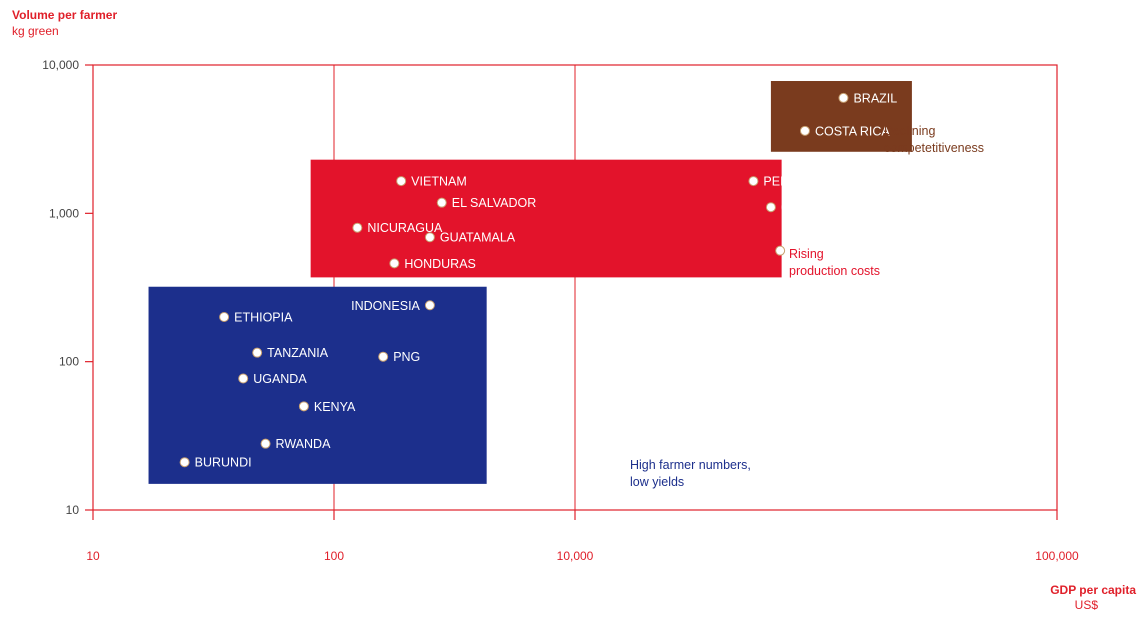  Describe the element at coordinates (429, 237) in the screenshot. I see `point-guatamala` at that location.